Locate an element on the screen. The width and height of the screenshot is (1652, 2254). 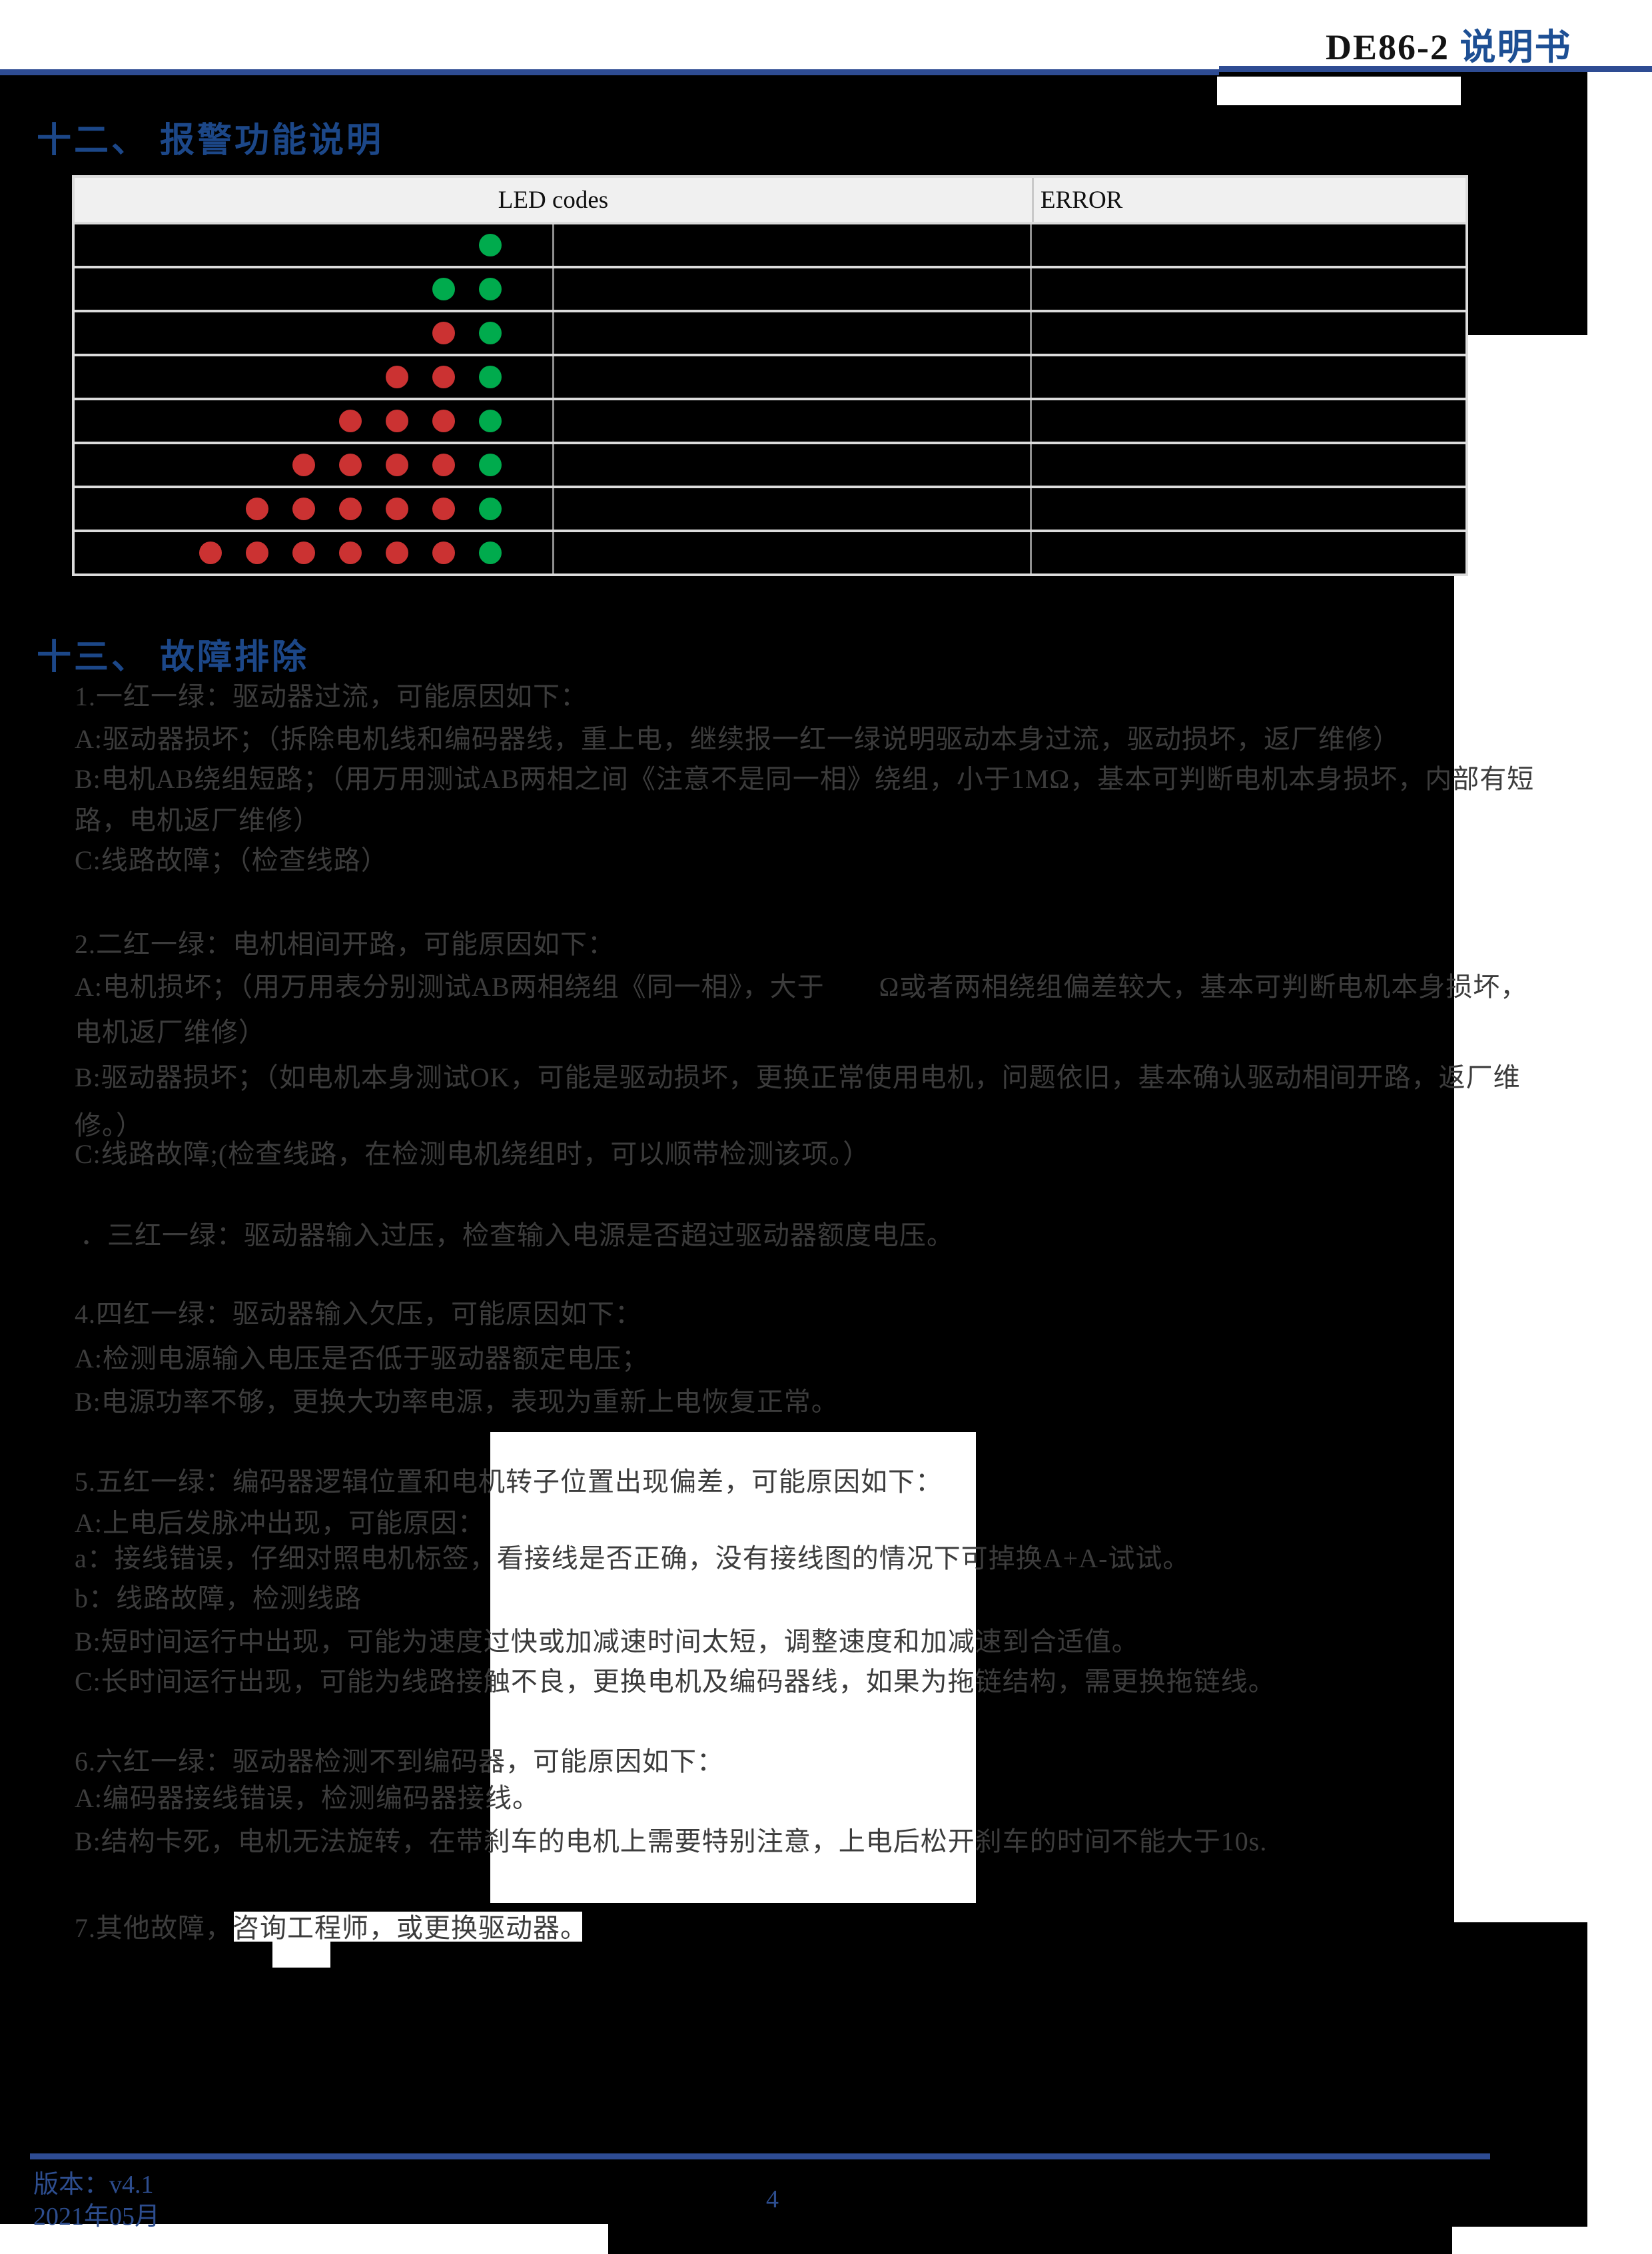
page-number: 4 is located at coordinates (772, 2199).